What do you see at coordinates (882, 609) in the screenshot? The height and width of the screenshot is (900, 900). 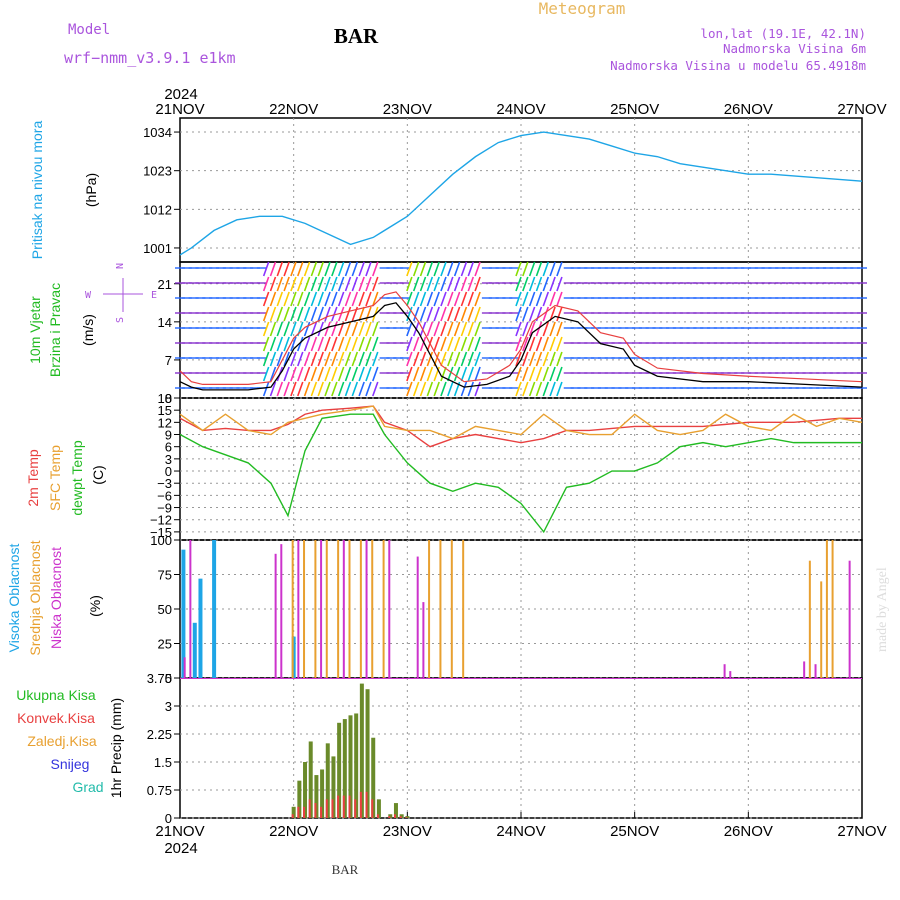 I see `credit-label: made by Angel` at bounding box center [882, 609].